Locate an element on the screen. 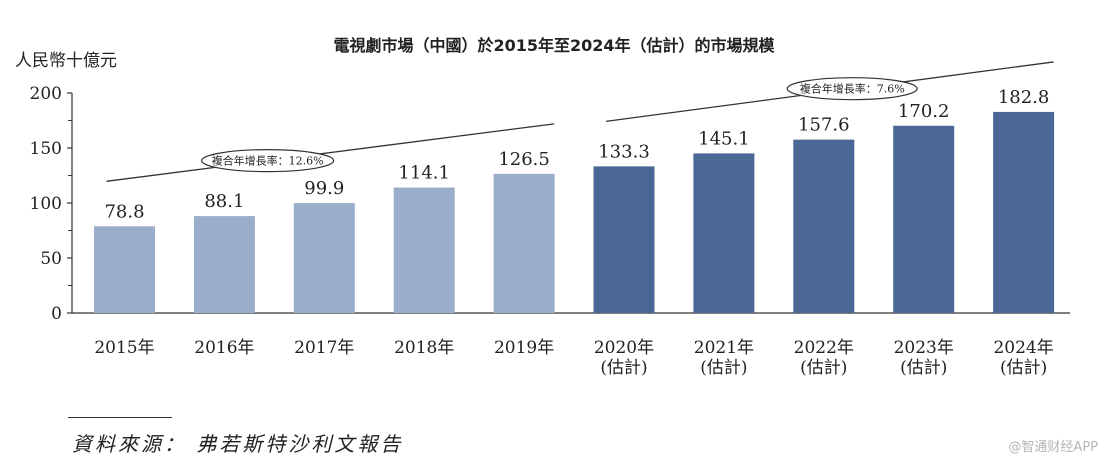  cagr-label: 複合年增長率：7.6% is located at coordinates (852, 89).